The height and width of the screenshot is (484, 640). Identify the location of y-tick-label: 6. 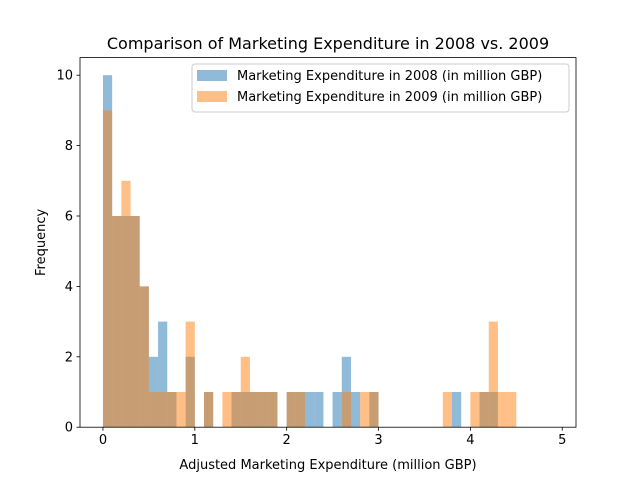
(69, 217).